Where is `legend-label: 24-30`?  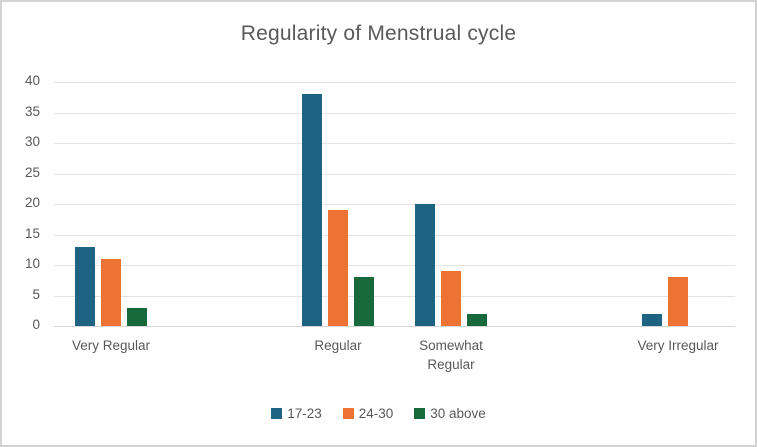
legend-label: 24-30 is located at coordinates (376, 413).